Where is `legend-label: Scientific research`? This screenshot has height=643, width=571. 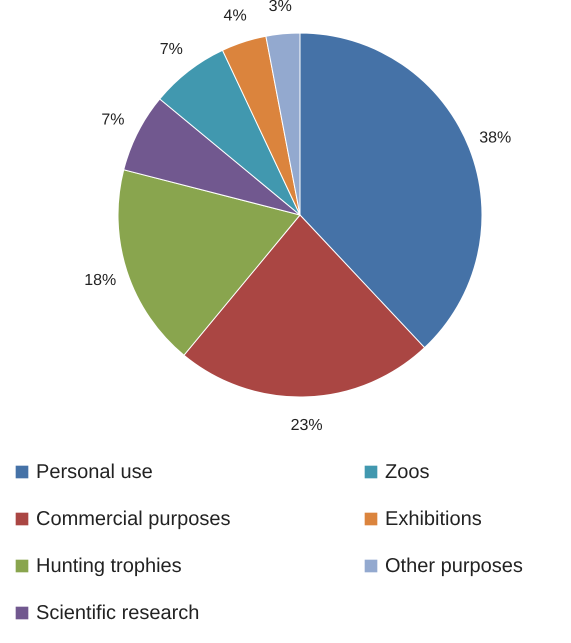 legend-label: Scientific research is located at coordinates (118, 613).